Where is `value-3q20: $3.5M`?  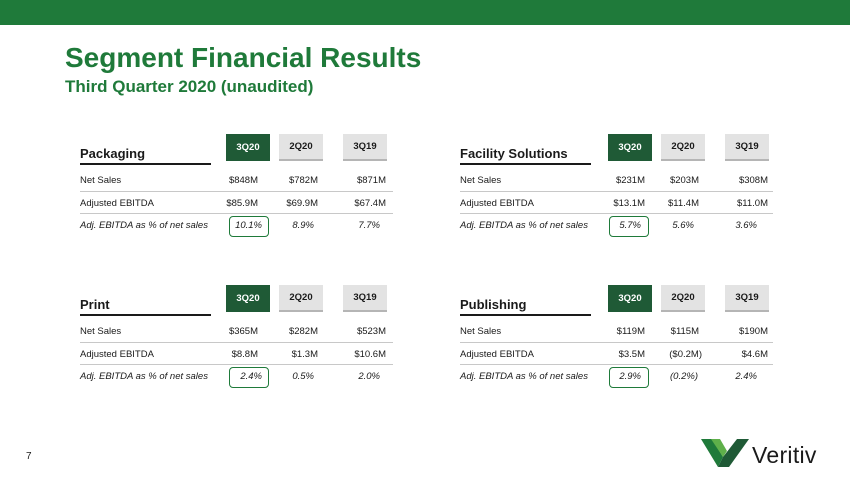
value-3q20: $3.5M is located at coordinates (631, 354).